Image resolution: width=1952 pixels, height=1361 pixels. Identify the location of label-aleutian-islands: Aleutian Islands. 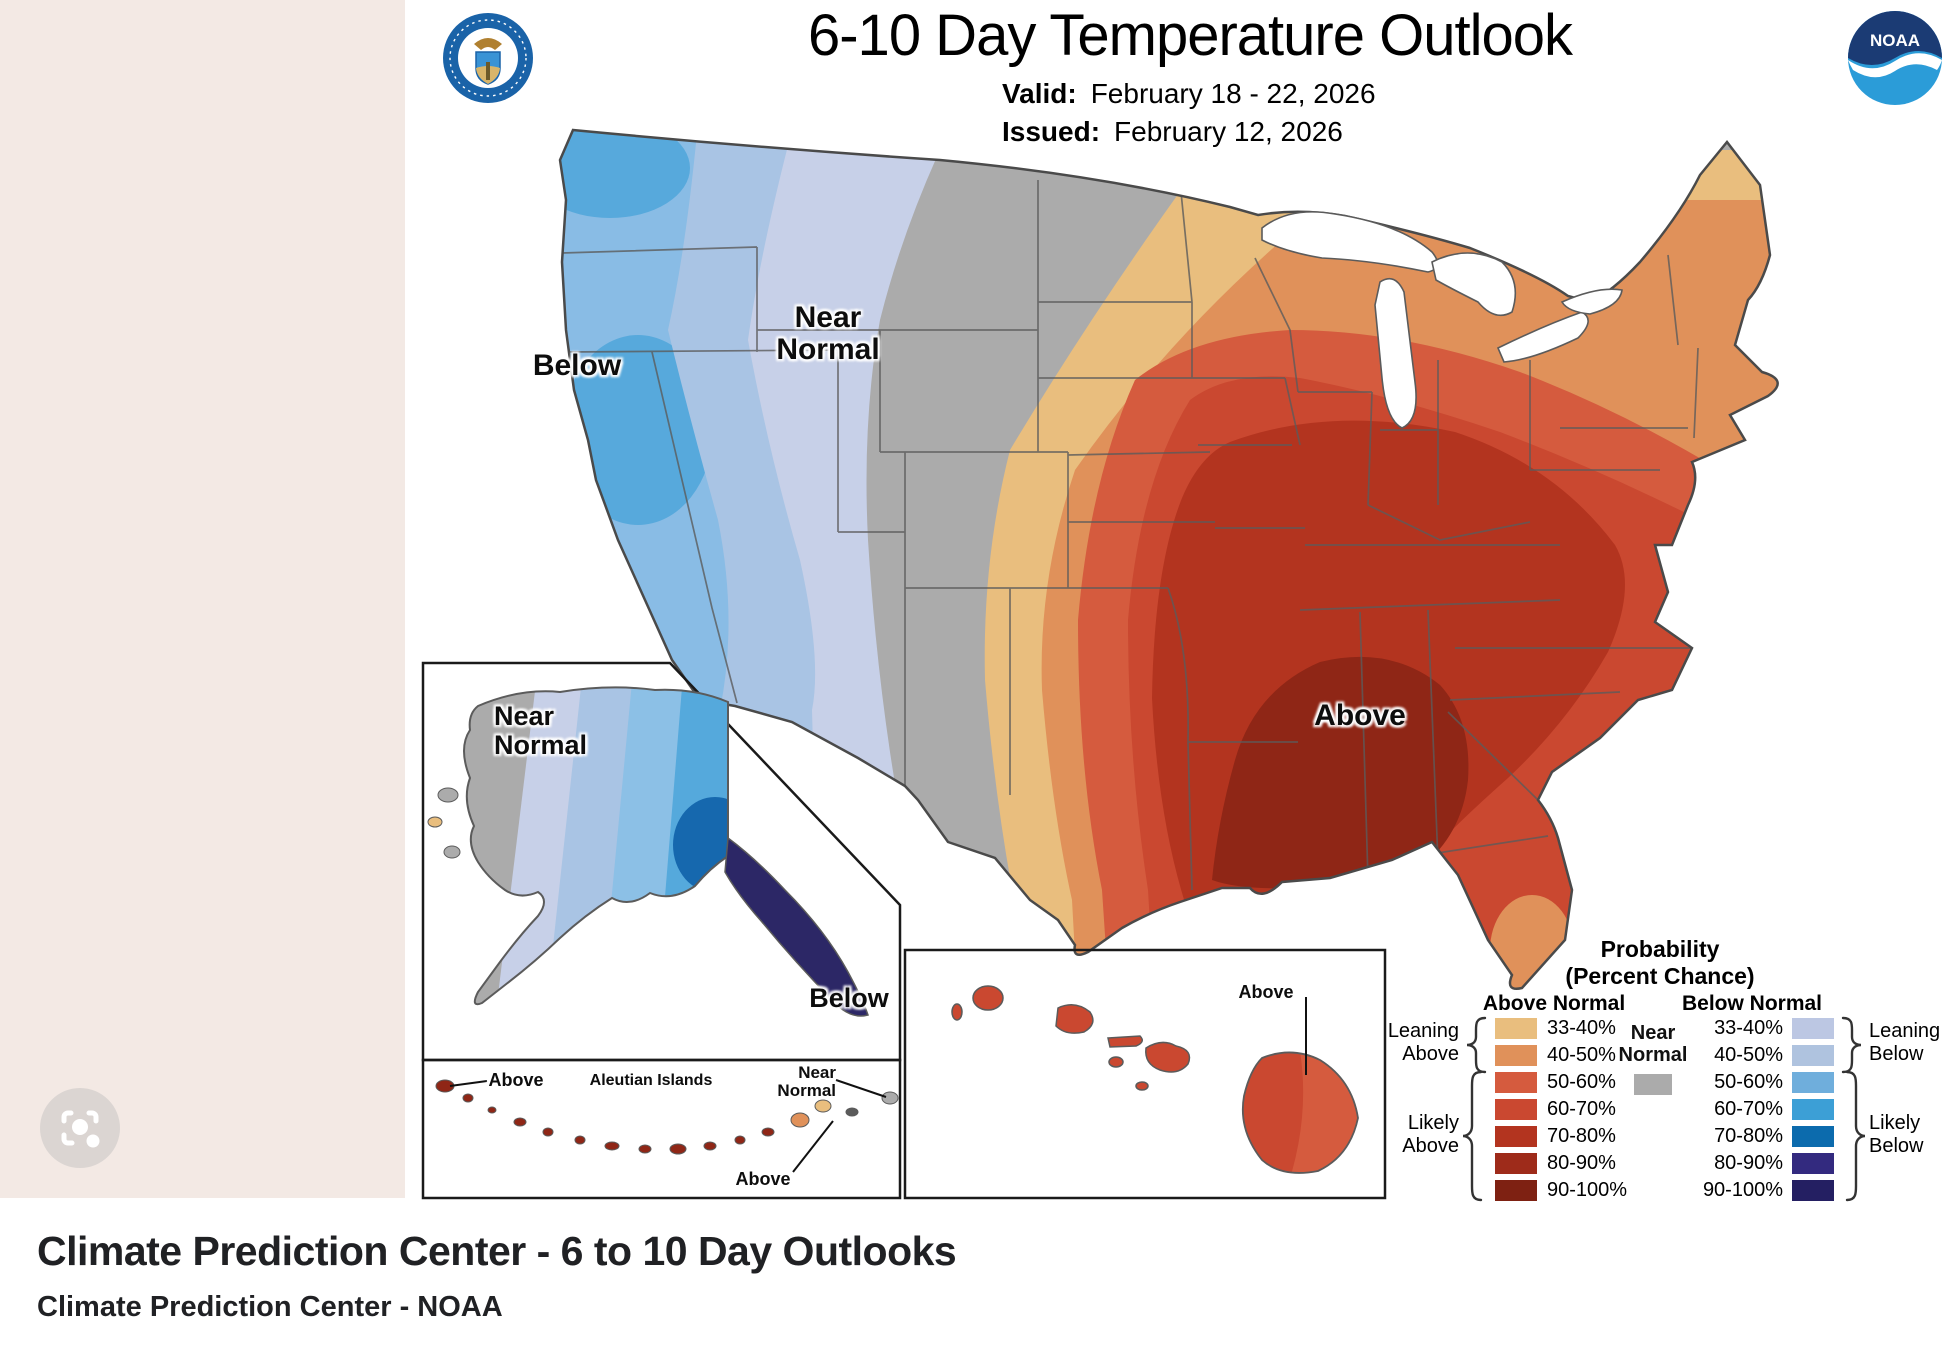
(651, 1080).